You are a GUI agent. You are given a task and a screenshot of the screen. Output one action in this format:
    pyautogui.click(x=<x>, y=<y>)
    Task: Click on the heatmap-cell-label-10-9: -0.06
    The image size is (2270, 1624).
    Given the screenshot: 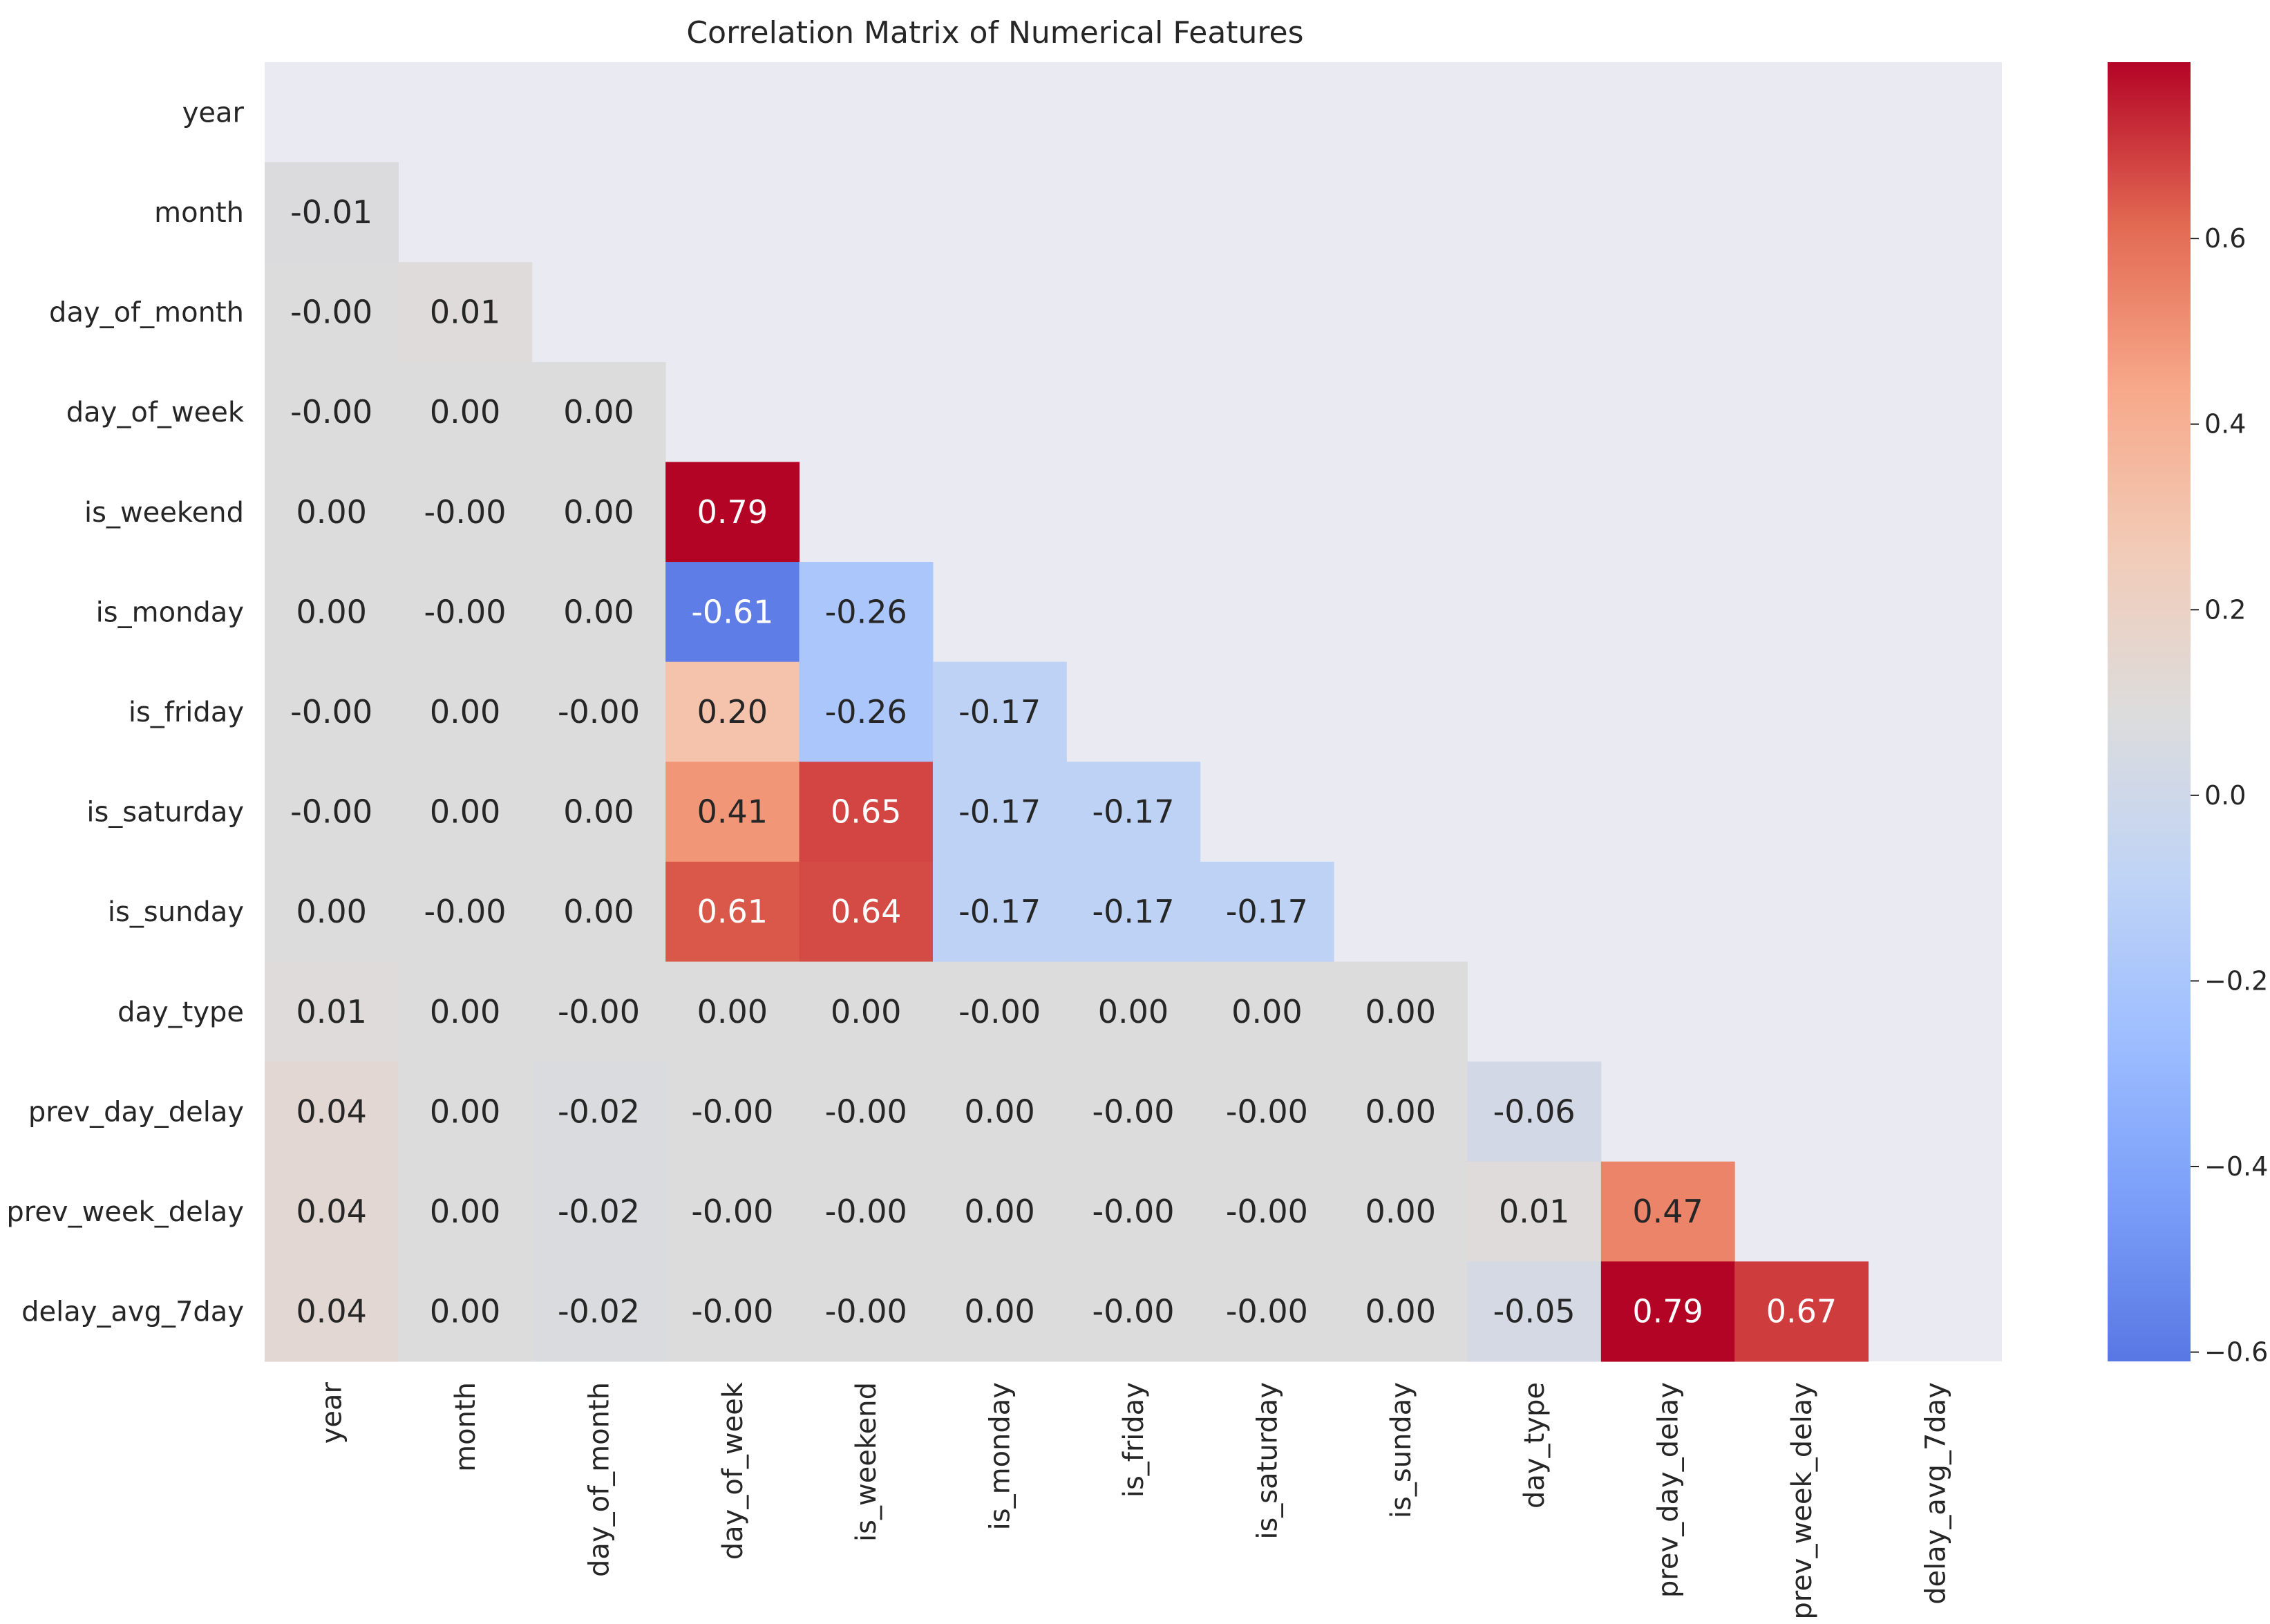 What is the action you would take?
    pyautogui.click(x=1534, y=1111)
    